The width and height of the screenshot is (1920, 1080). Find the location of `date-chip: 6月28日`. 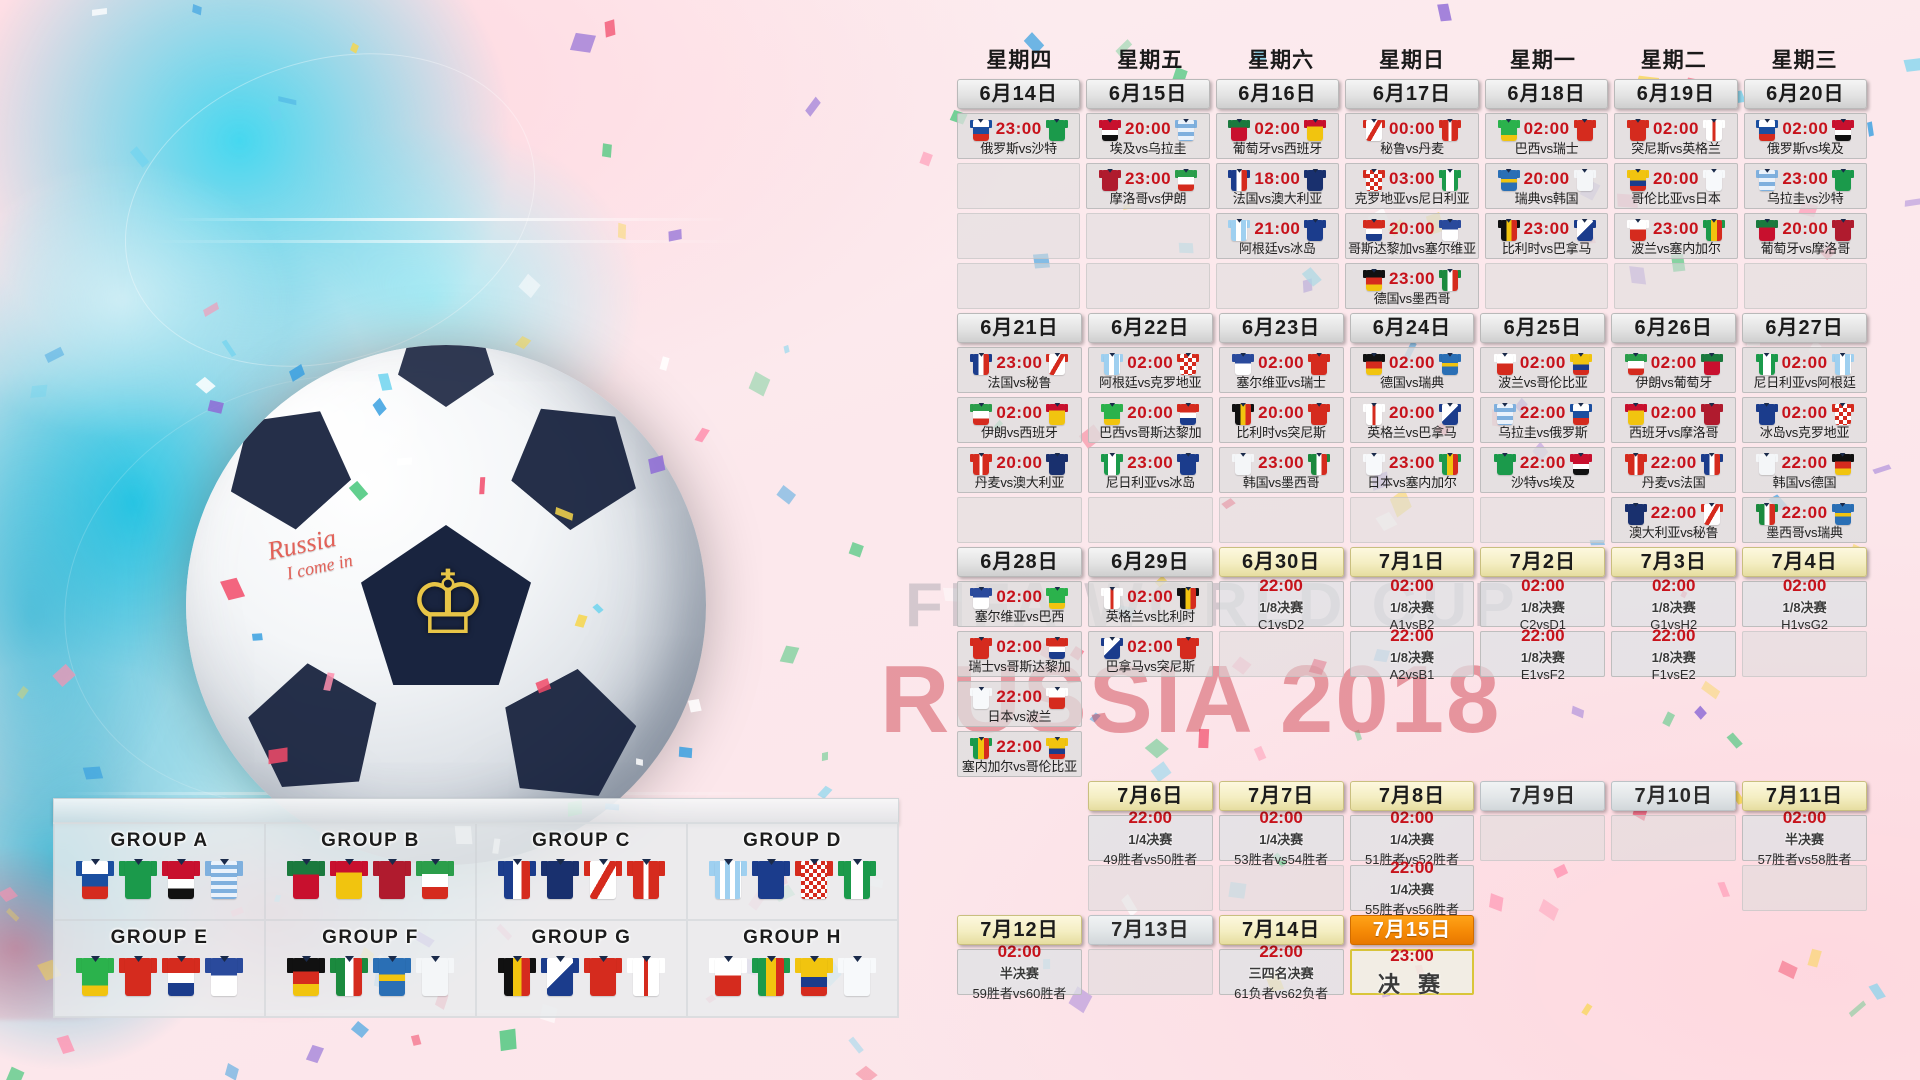

date-chip: 6月28日 is located at coordinates (1019, 562).